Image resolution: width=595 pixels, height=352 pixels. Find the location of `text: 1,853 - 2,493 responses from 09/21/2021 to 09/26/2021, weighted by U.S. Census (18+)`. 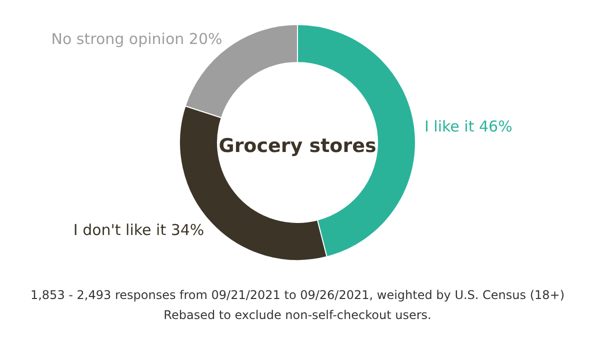

text: 1,853 - 2,493 responses from 09/21/2021 to 09/26/2021, weighted by U.S. Census (18+) is located at coordinates (297, 295).